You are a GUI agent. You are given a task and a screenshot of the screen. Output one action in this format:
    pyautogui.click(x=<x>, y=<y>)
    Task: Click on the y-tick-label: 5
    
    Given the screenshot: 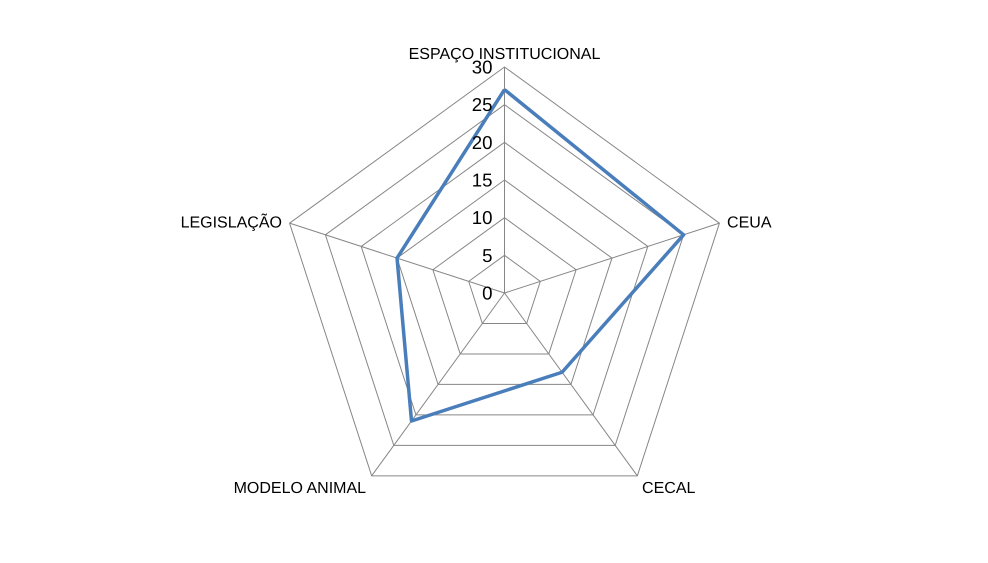 What is the action you would take?
    pyautogui.click(x=487, y=255)
    